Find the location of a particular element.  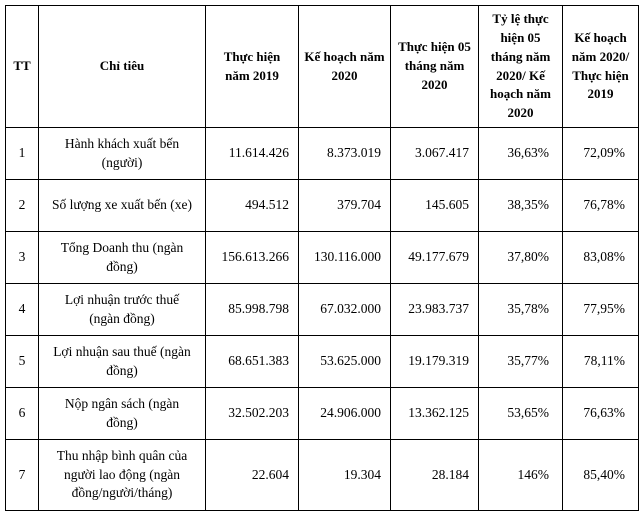

row-label: Nộp ngân sách (ngàn đồng) is located at coordinates (122, 413).